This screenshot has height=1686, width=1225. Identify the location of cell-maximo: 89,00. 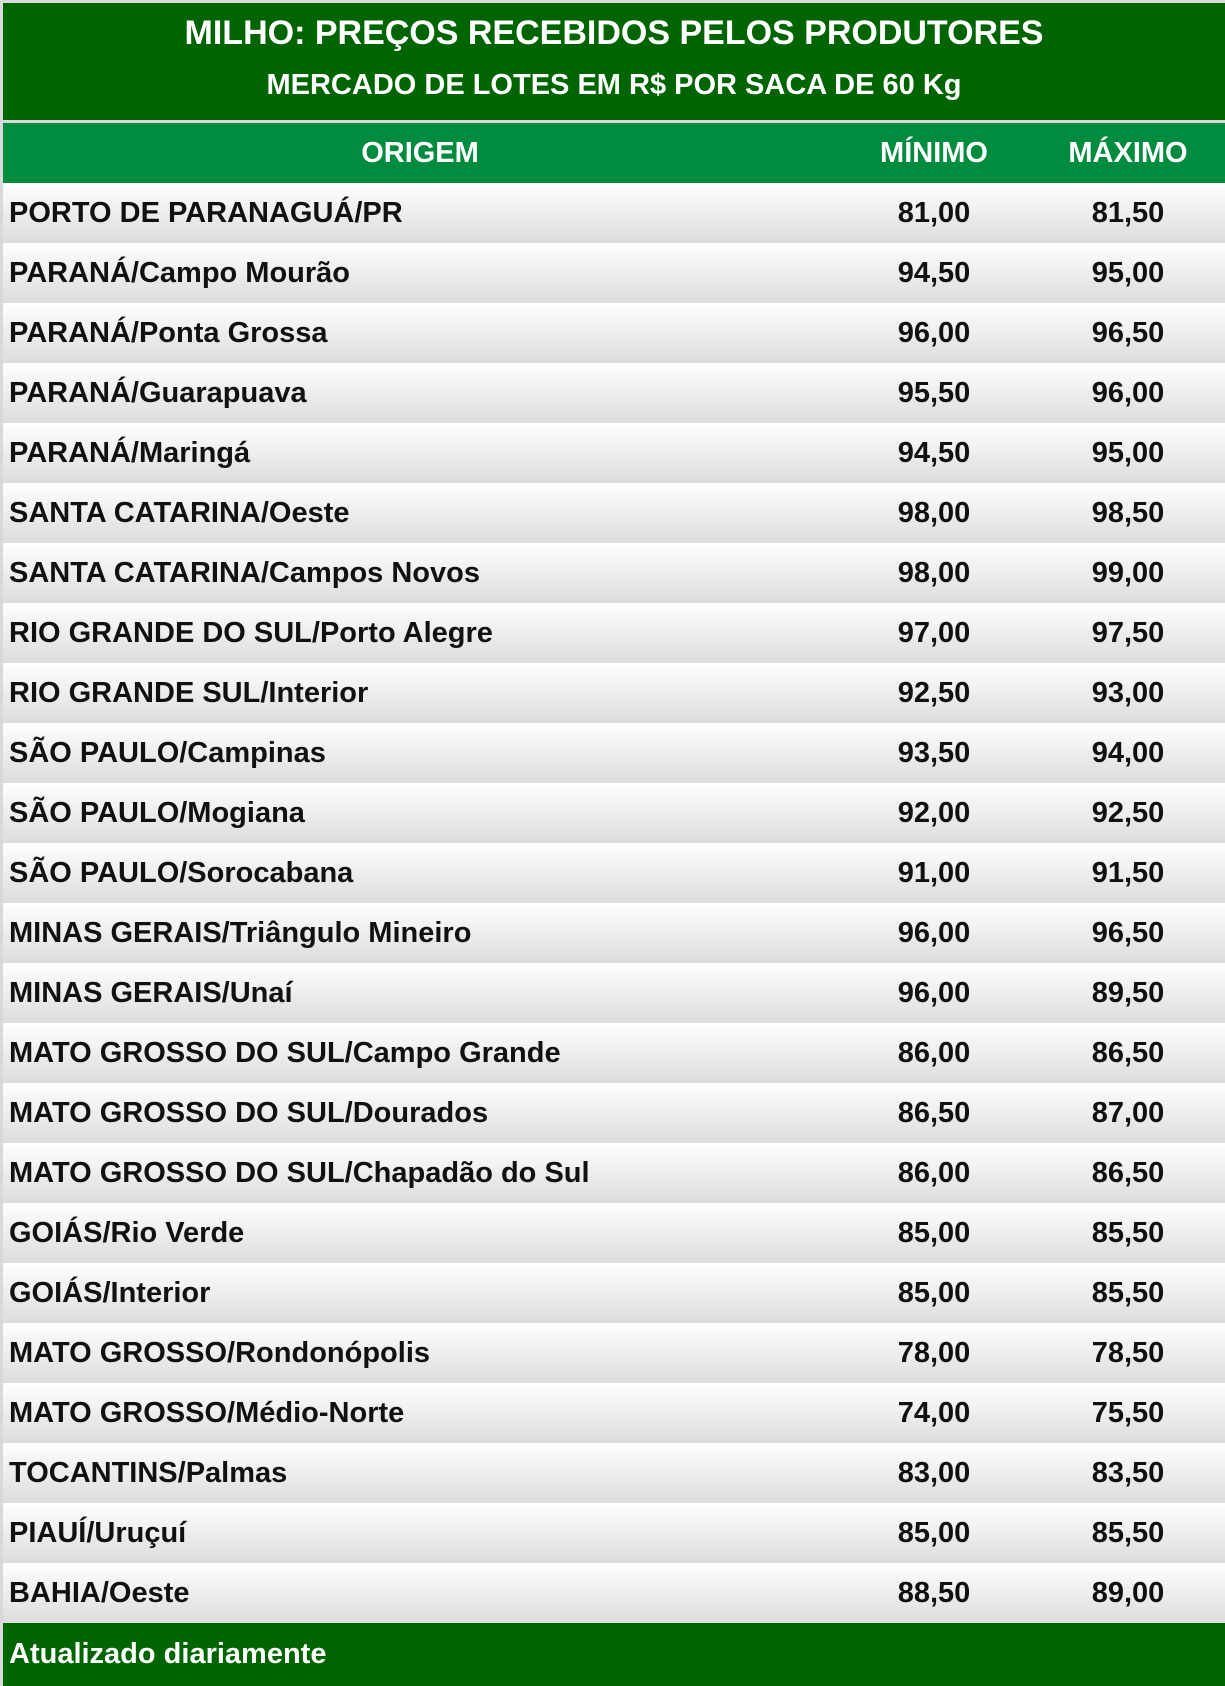
(1128, 1592).